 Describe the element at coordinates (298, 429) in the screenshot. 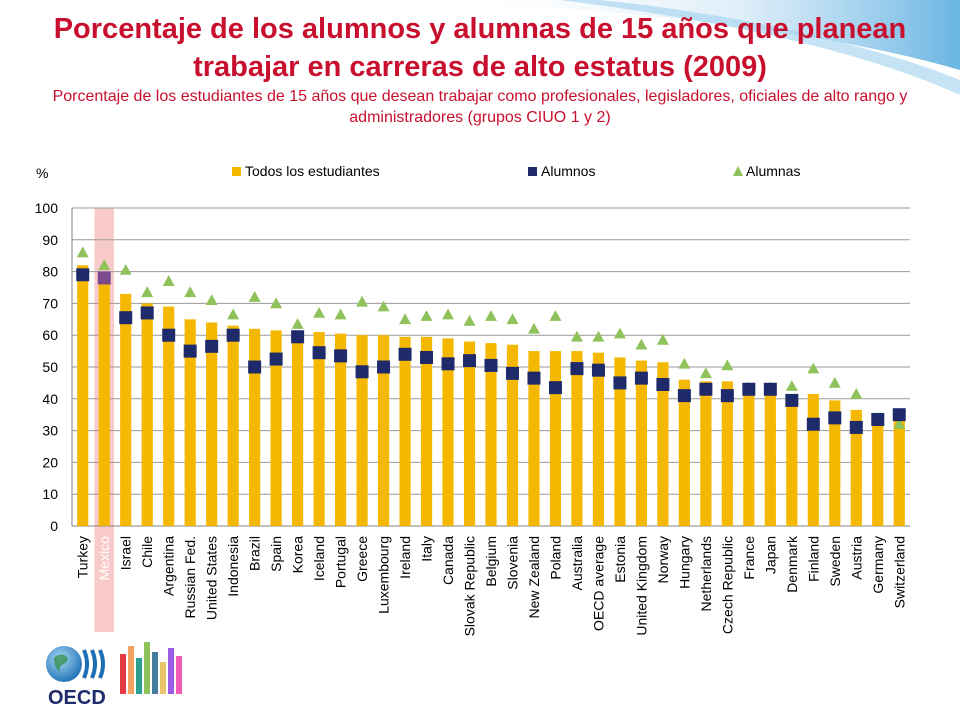

I see `bar-korea` at that location.